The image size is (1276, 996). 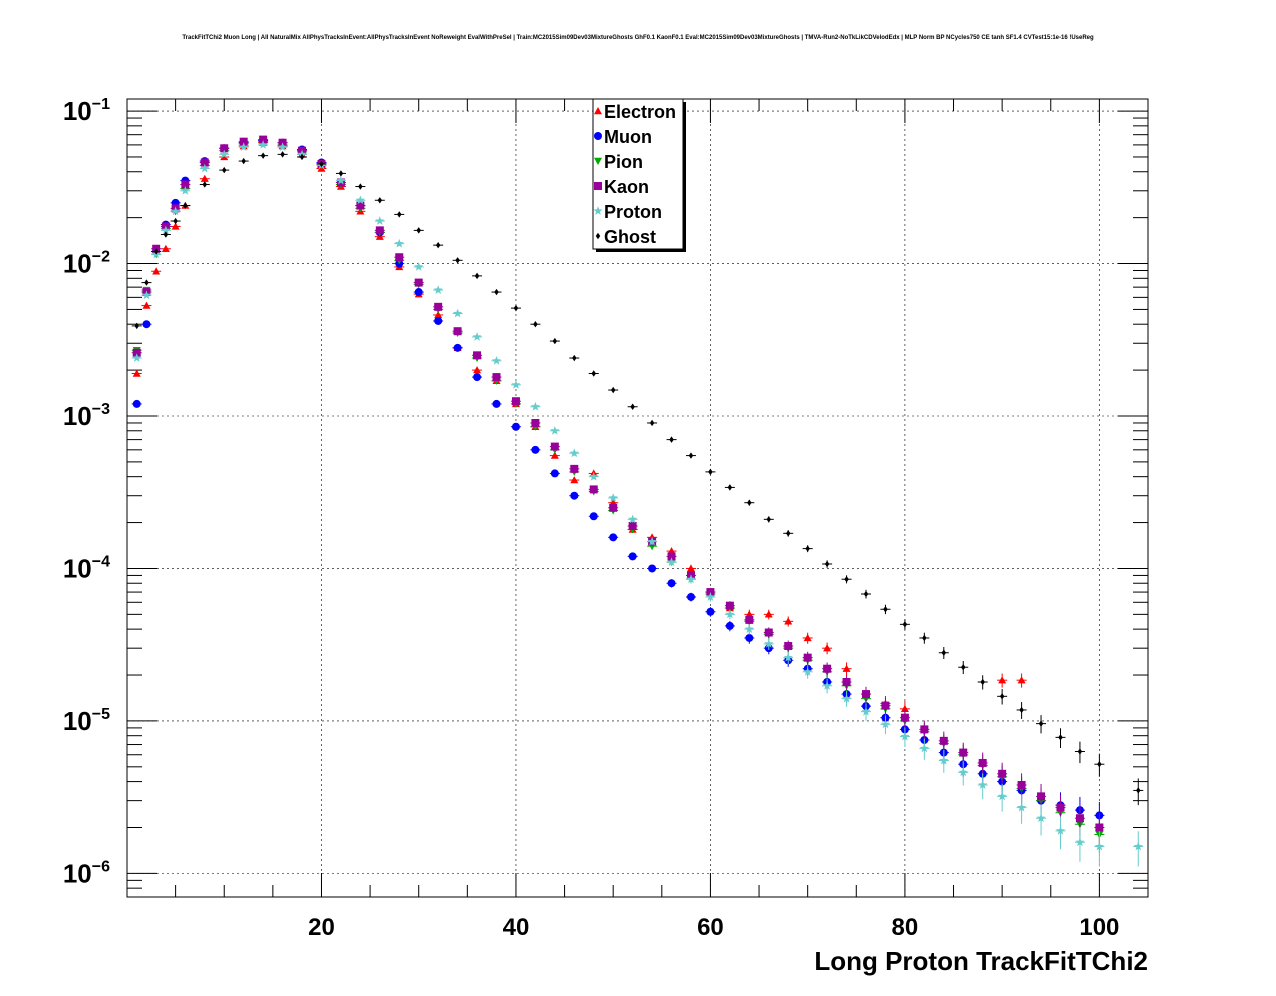 I want to click on legend-label: Kaon, so click(x=626, y=187).